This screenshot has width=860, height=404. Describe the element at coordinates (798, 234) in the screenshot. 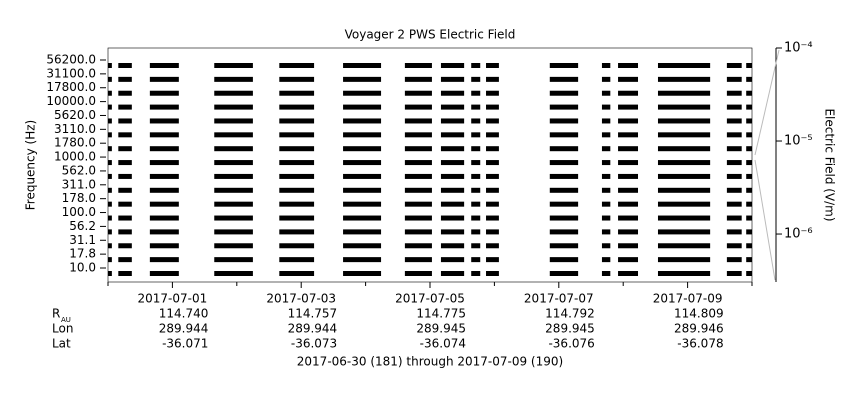

I see `y2-tick-label: 10⁻⁶` at that location.